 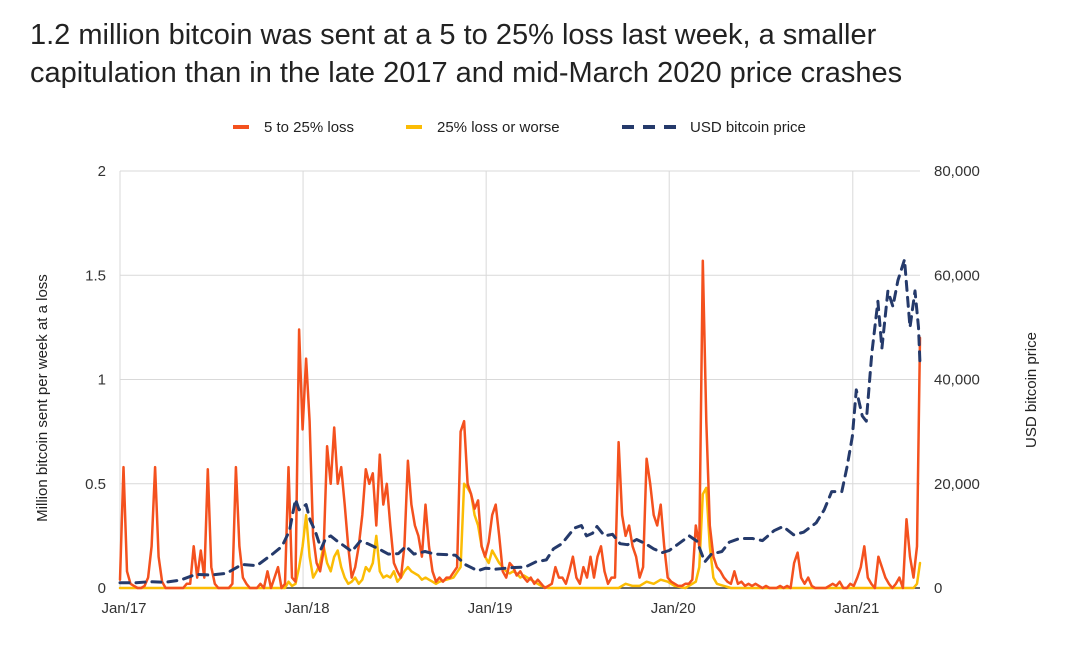 I want to click on legend-item-loss-25-plus: 25% loss or worse, so click(x=483, y=127).